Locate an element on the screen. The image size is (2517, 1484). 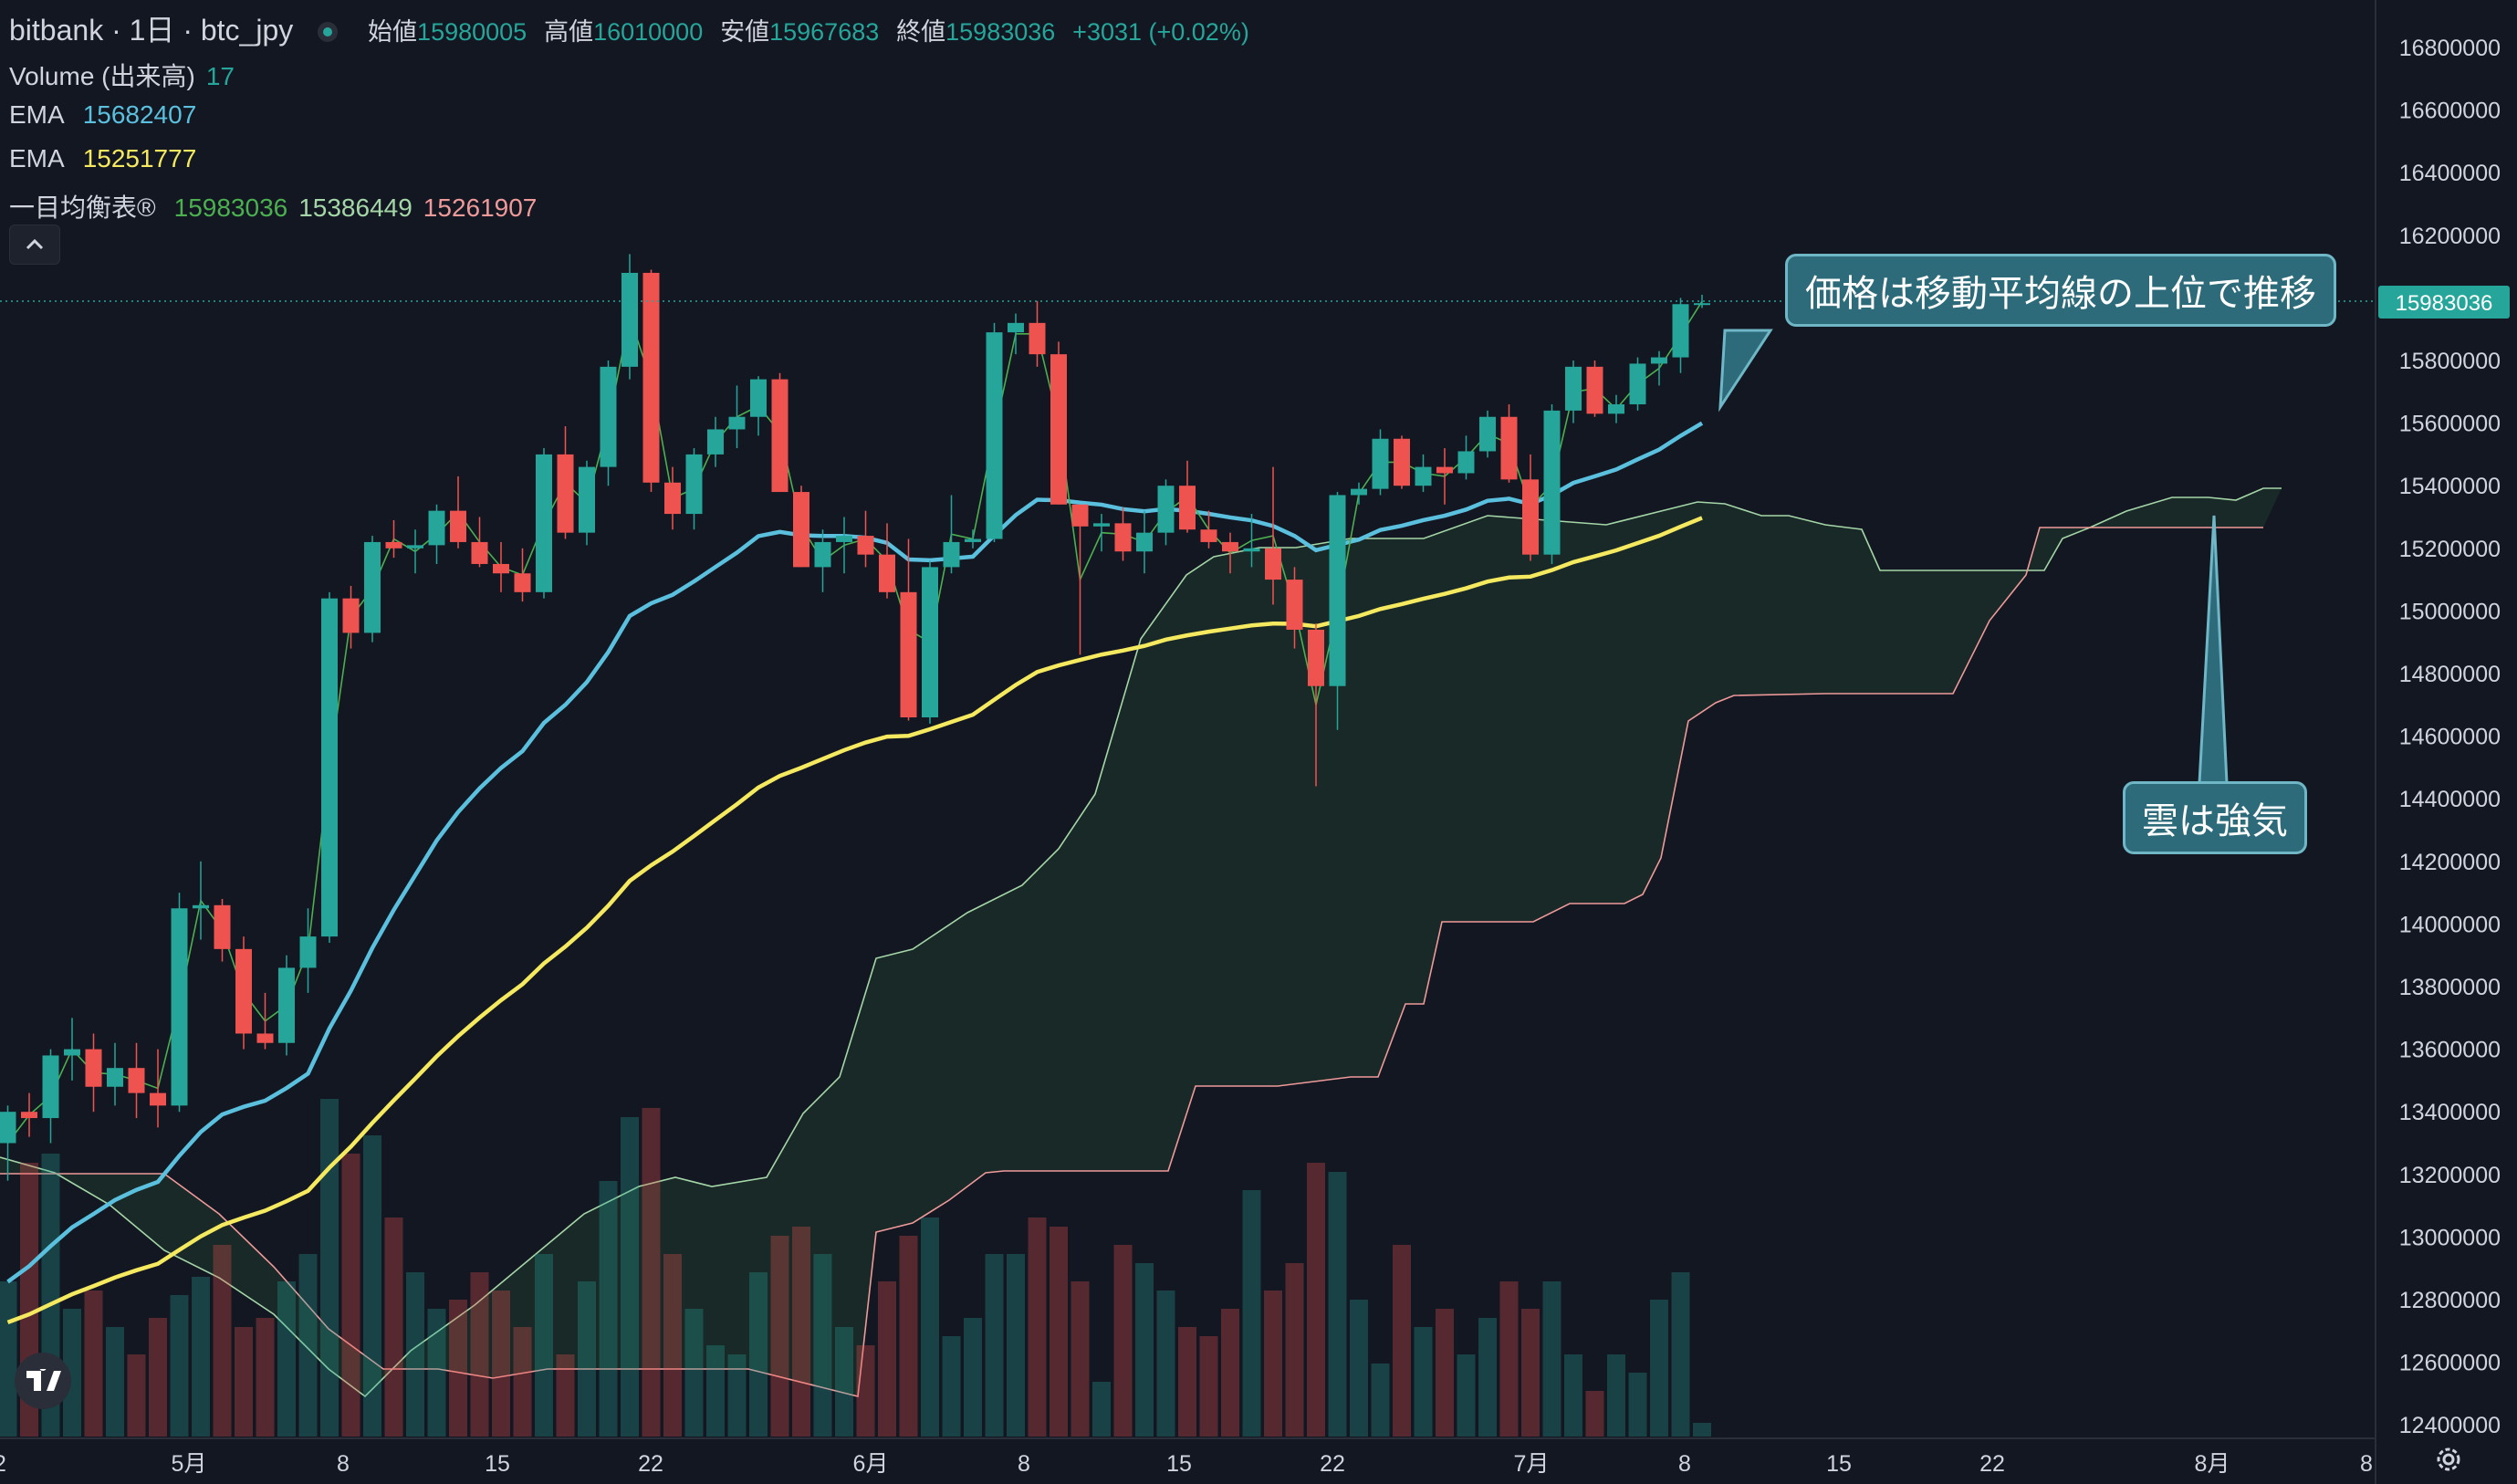
open-value: 15980005 is located at coordinates (472, 32).